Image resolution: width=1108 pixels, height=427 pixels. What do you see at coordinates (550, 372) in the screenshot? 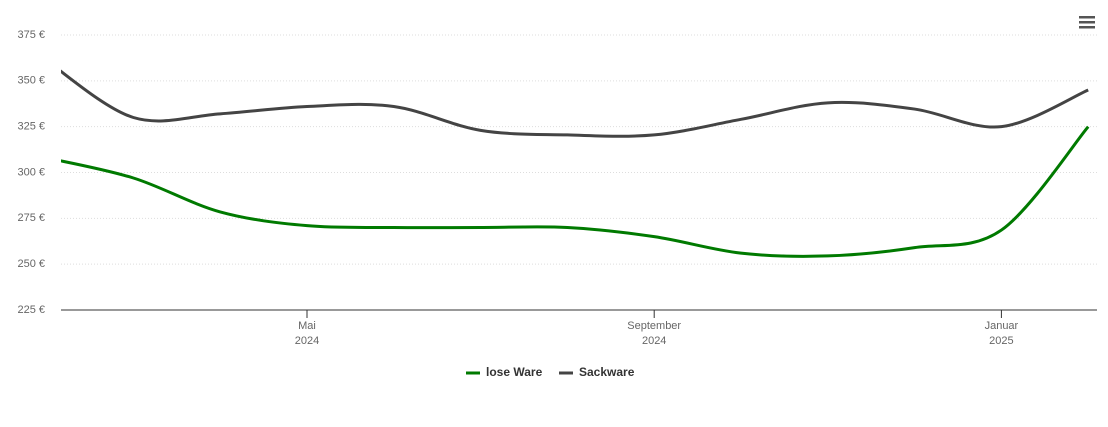
I see `legend: lose Ware Sackware` at bounding box center [550, 372].